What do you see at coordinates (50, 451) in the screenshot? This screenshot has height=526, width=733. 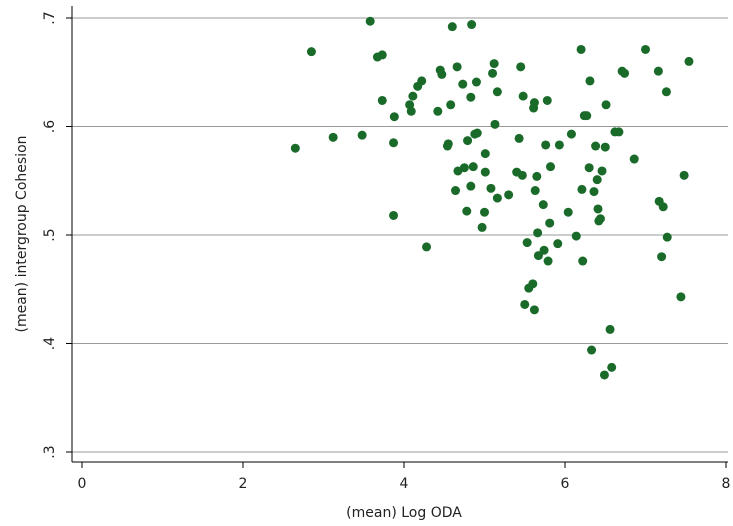 I see `y-tick-label: .3` at bounding box center [50, 451].